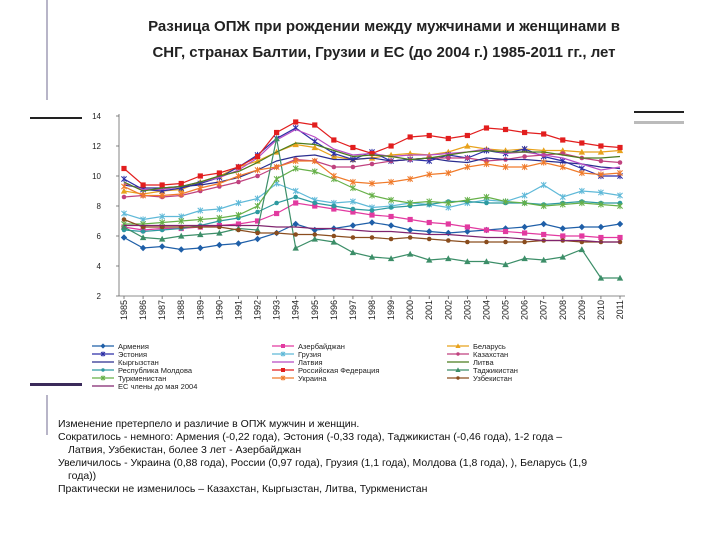  Describe the element at coordinates (47, 50) in the screenshot. I see `decorative-vertical-line-top` at that location.